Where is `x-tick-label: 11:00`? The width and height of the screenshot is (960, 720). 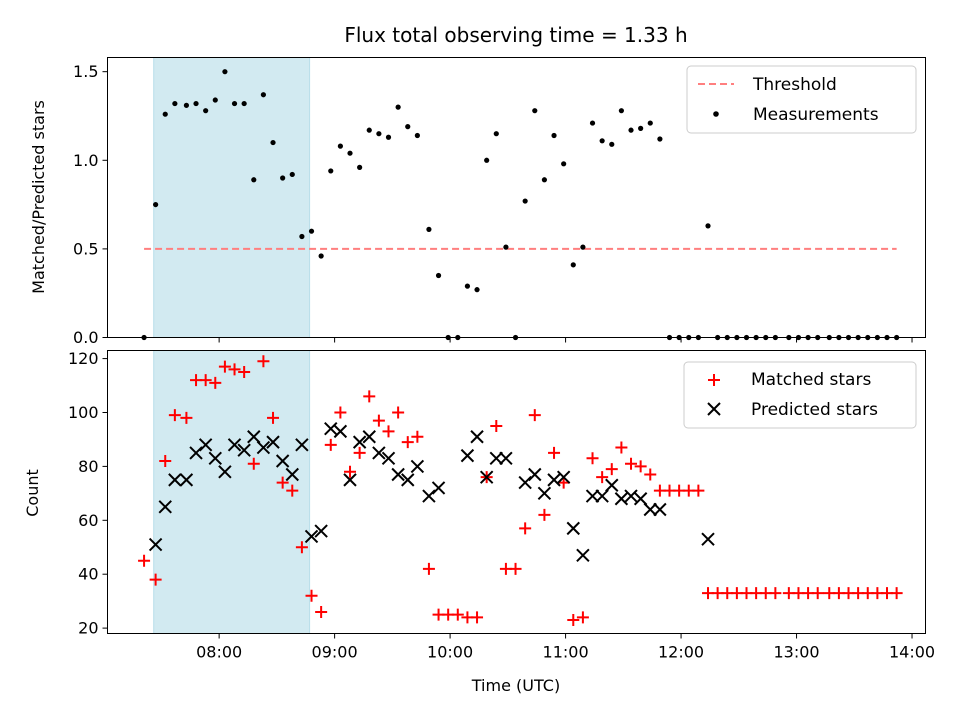 x-tick-label: 11:00 is located at coordinates (566, 652).